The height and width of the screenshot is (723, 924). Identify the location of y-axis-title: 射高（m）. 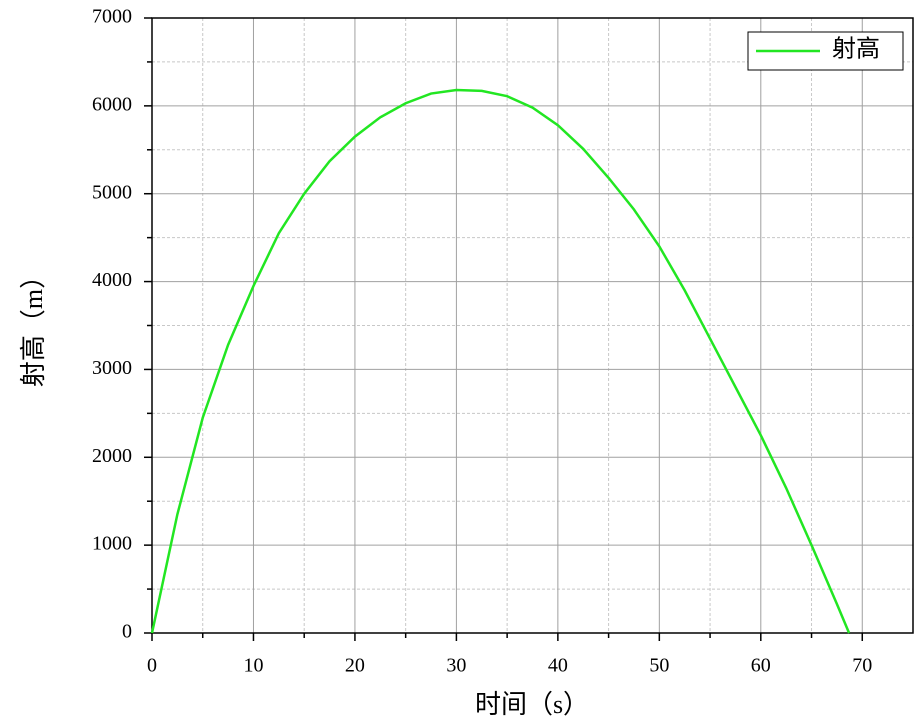
(33, 325).